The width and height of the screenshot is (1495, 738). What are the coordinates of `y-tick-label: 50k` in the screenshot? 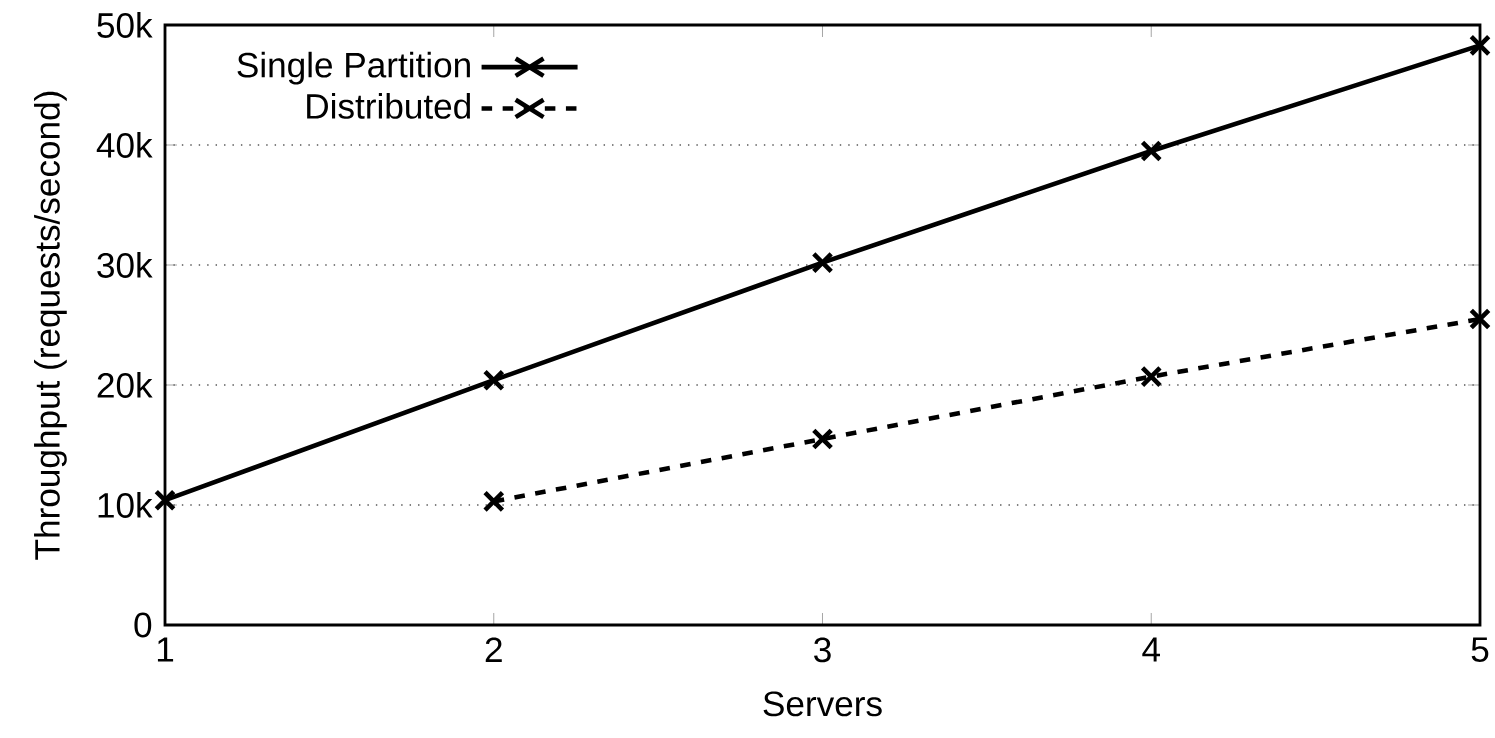 It's located at (125, 25).